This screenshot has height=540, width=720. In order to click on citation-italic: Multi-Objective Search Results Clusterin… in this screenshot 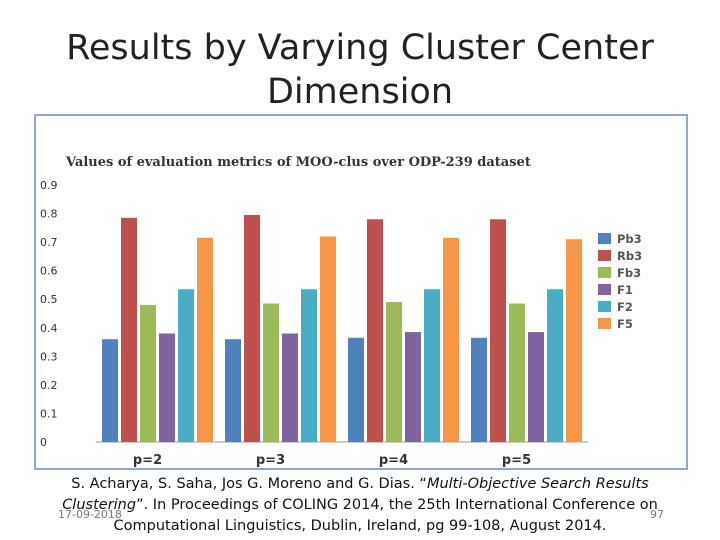, I will do `click(355, 494)`.